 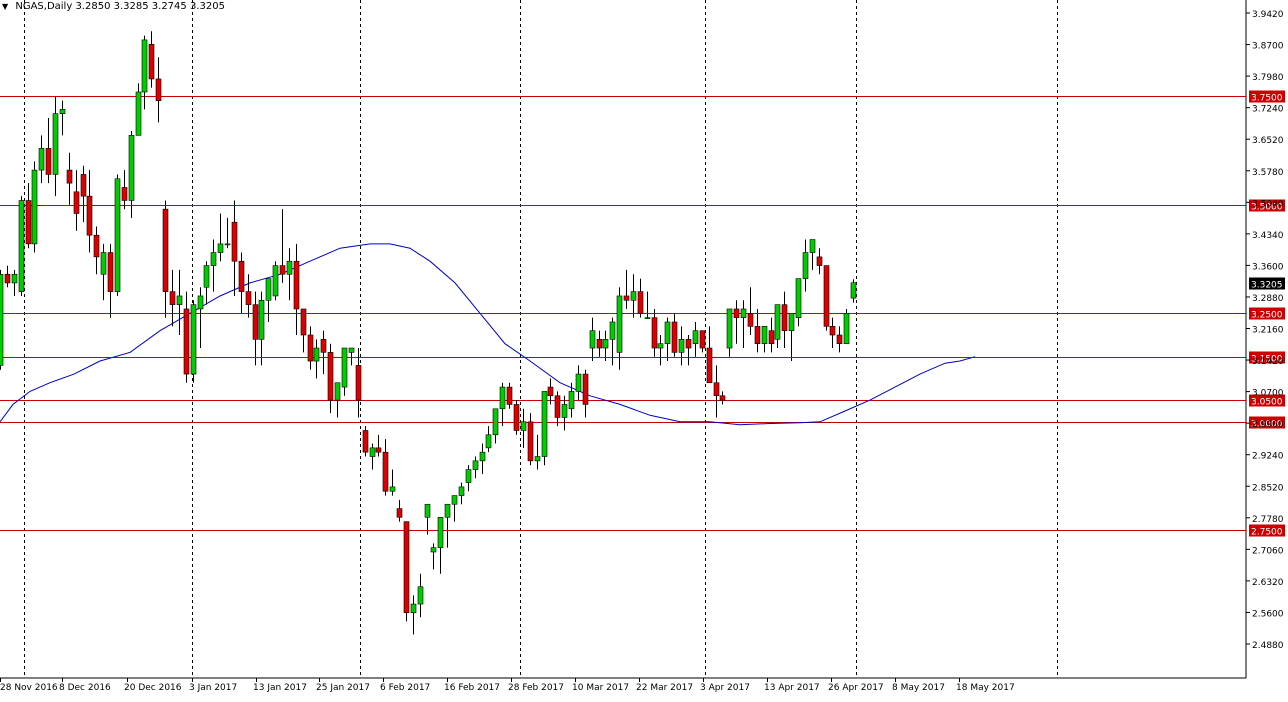 I want to click on last-price-tag, so click(x=1267, y=283).